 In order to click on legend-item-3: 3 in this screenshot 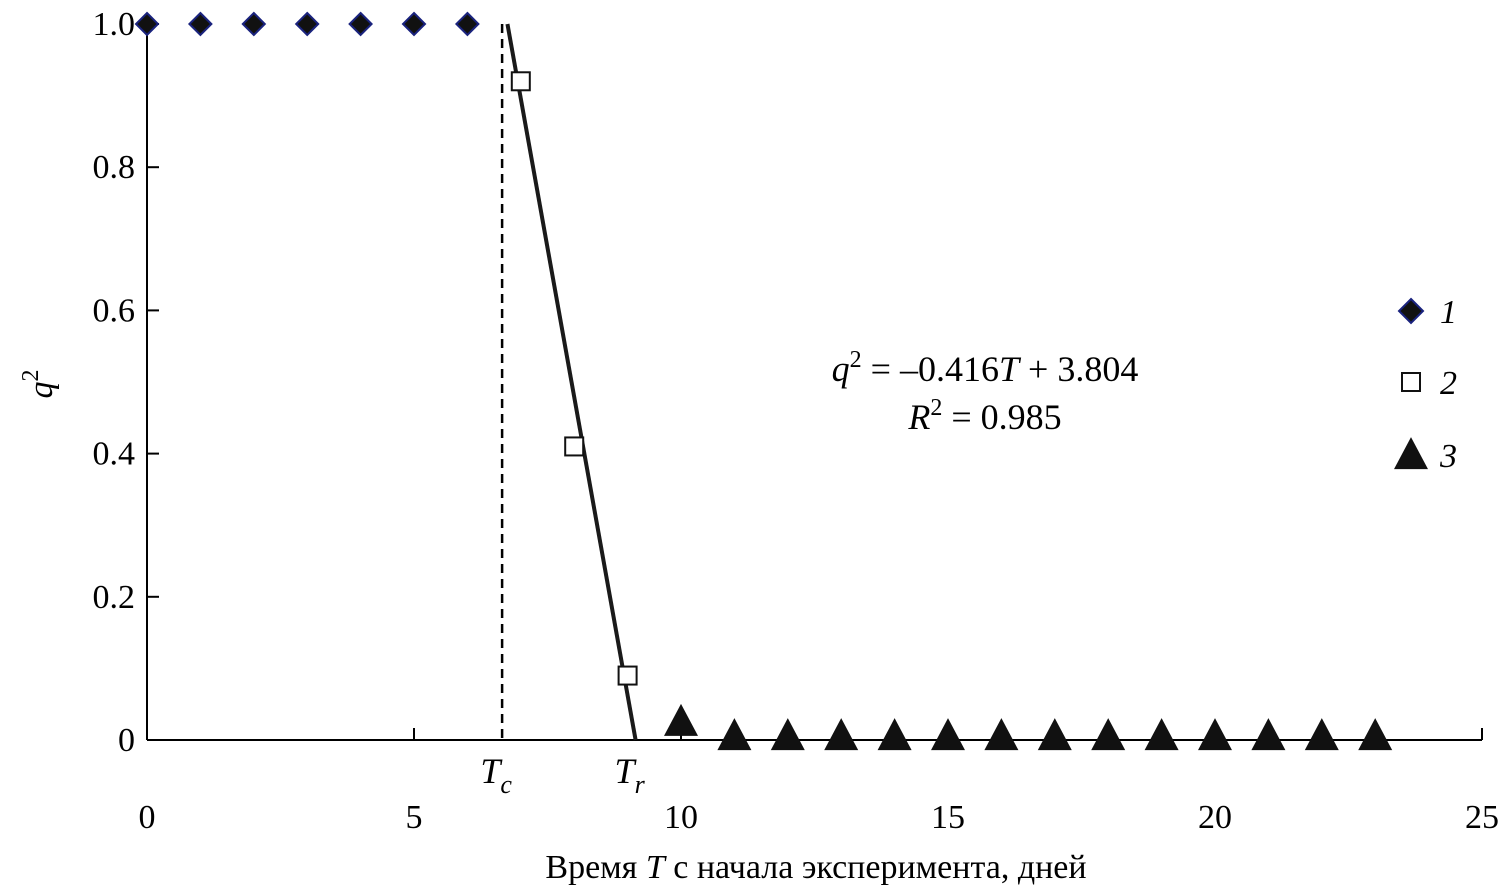, I will do `click(1425, 456)`.